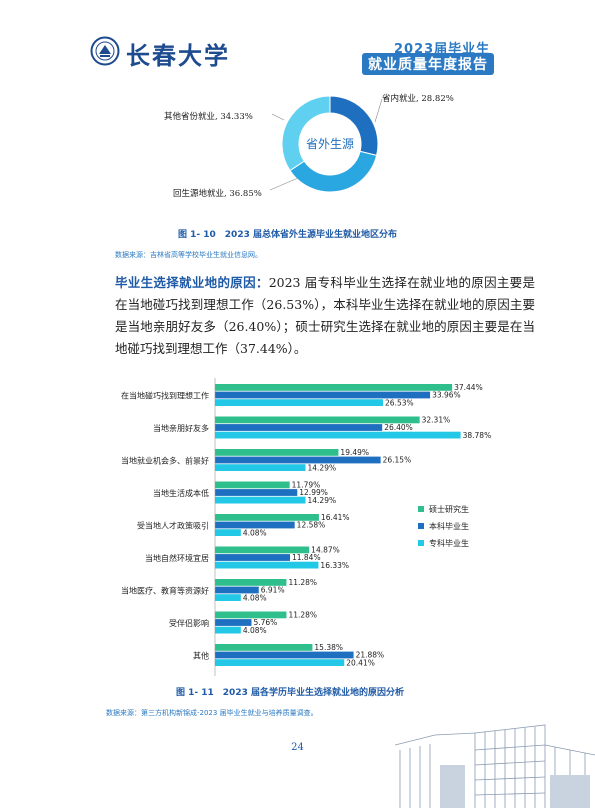 The image size is (595, 808). I want to click on category-label: 当地医疗、教育等资源好, so click(165, 590).